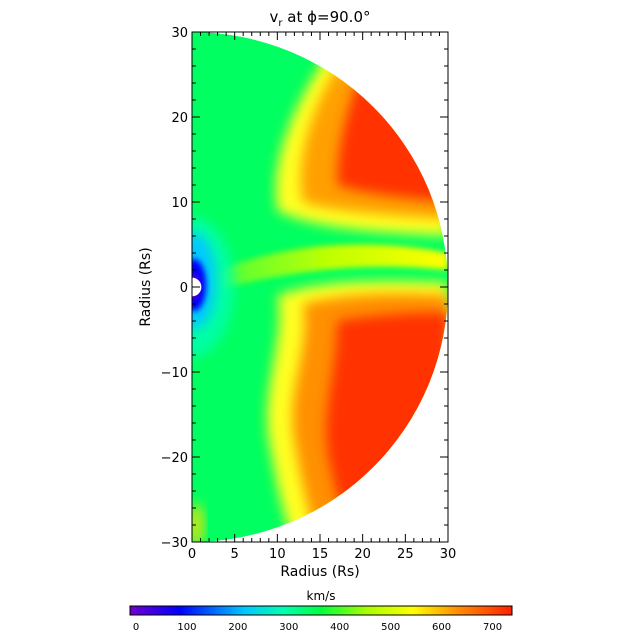 This screenshot has height=640, width=640. Describe the element at coordinates (448, 554) in the screenshot. I see `x-tick-label: 30` at that location.